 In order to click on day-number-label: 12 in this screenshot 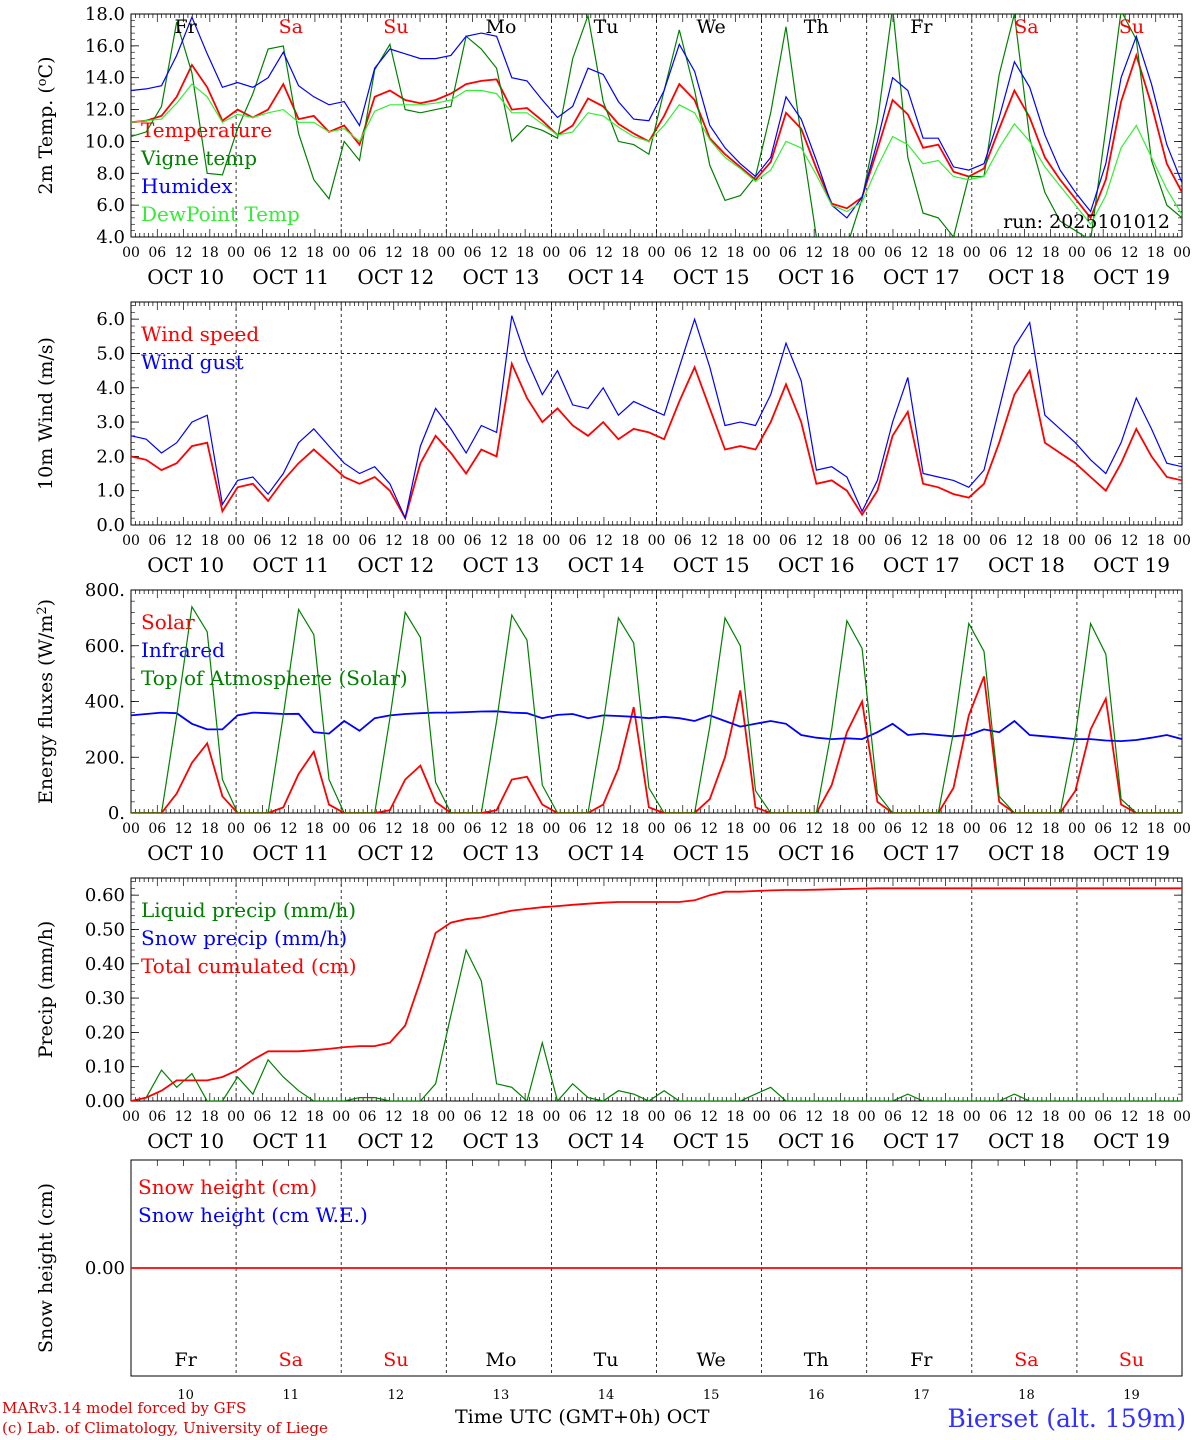, I will do `click(396, 1395)`.